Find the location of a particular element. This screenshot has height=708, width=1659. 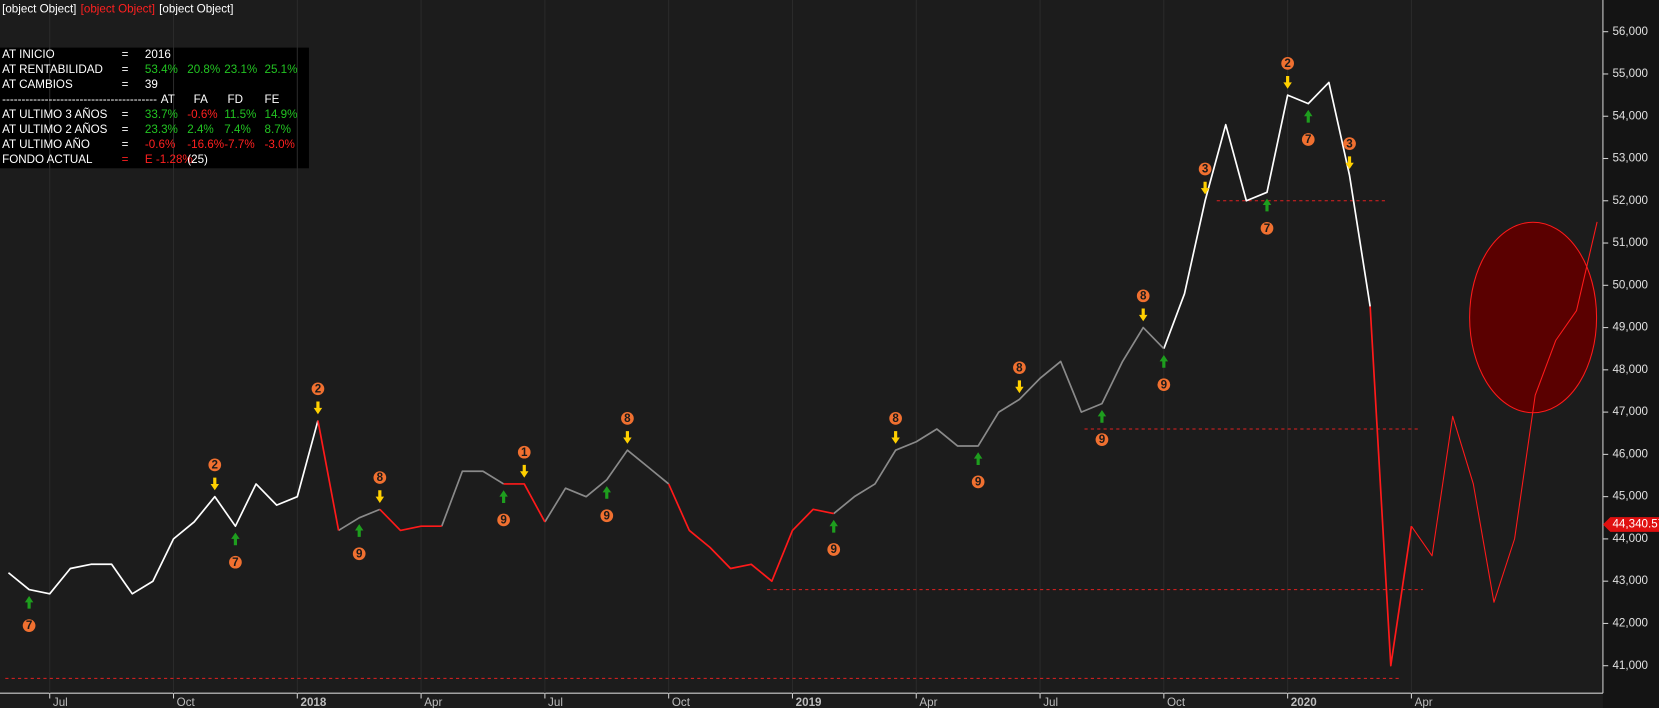

stats-value: -16.6% is located at coordinates (205, 144).